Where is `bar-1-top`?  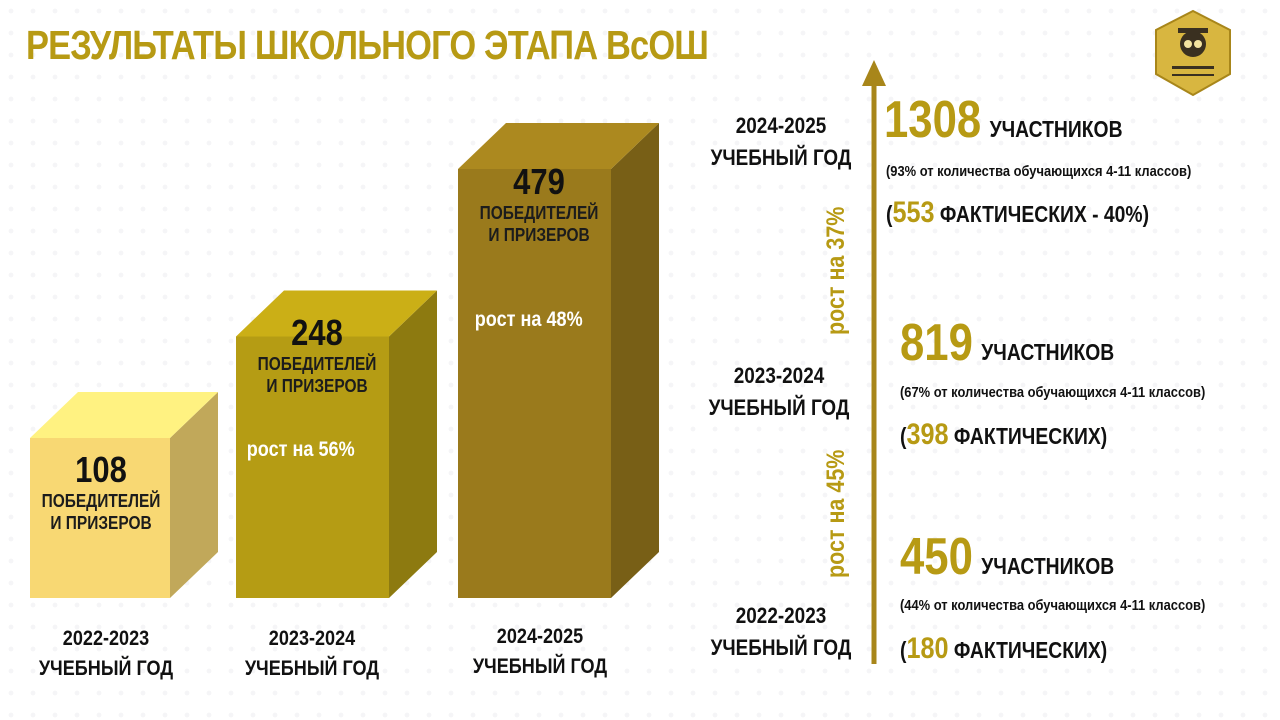 bar-1-top is located at coordinates (124, 415).